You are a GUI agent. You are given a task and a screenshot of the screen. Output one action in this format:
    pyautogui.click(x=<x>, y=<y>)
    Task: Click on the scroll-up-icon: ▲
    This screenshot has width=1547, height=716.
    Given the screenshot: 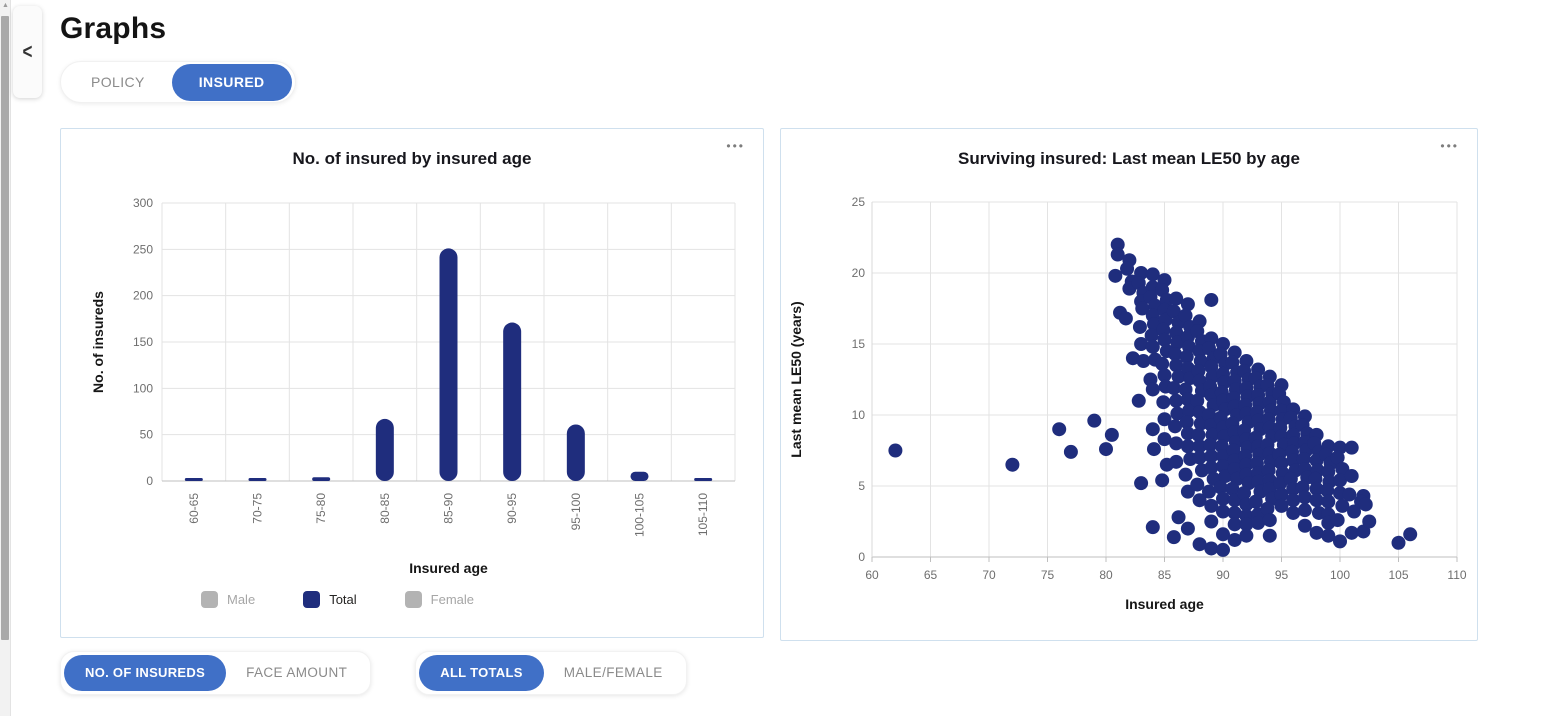 What is the action you would take?
    pyautogui.click(x=5, y=5)
    